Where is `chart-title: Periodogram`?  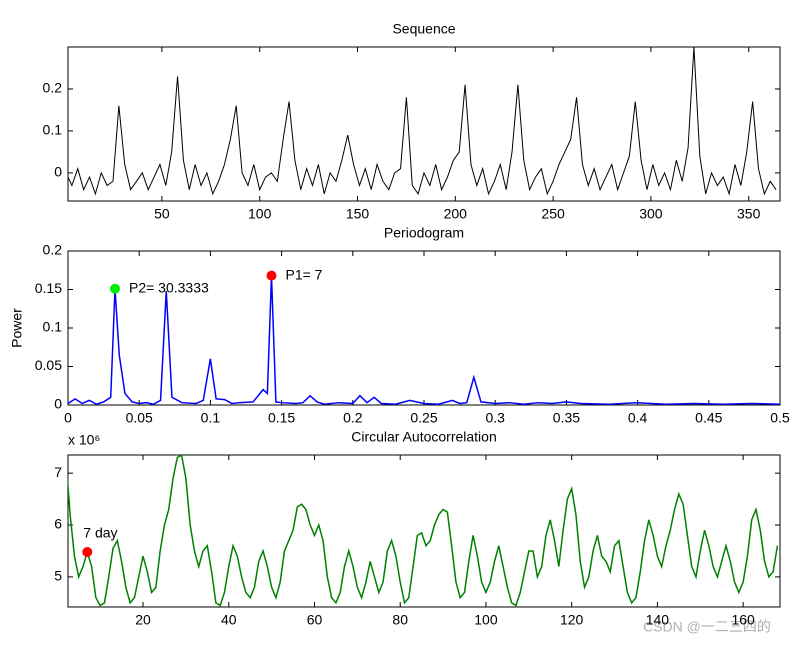 chart-title: Periodogram is located at coordinates (424, 233).